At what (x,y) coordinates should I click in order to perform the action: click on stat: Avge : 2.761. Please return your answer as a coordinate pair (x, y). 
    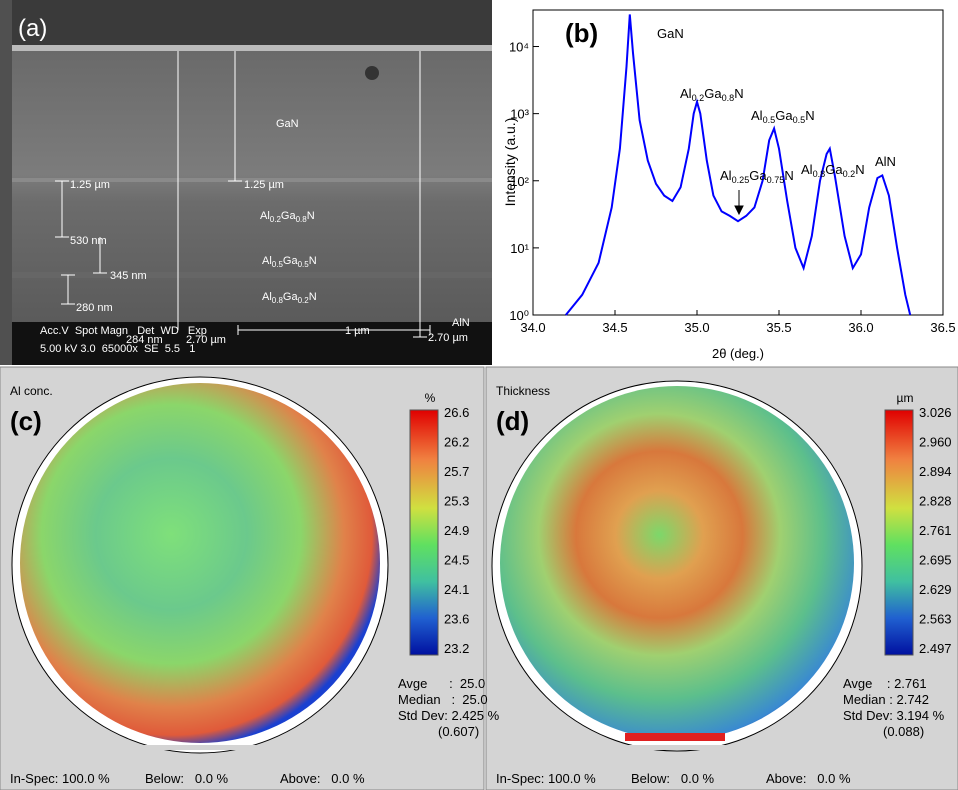
    Looking at the image, I should click on (885, 683).